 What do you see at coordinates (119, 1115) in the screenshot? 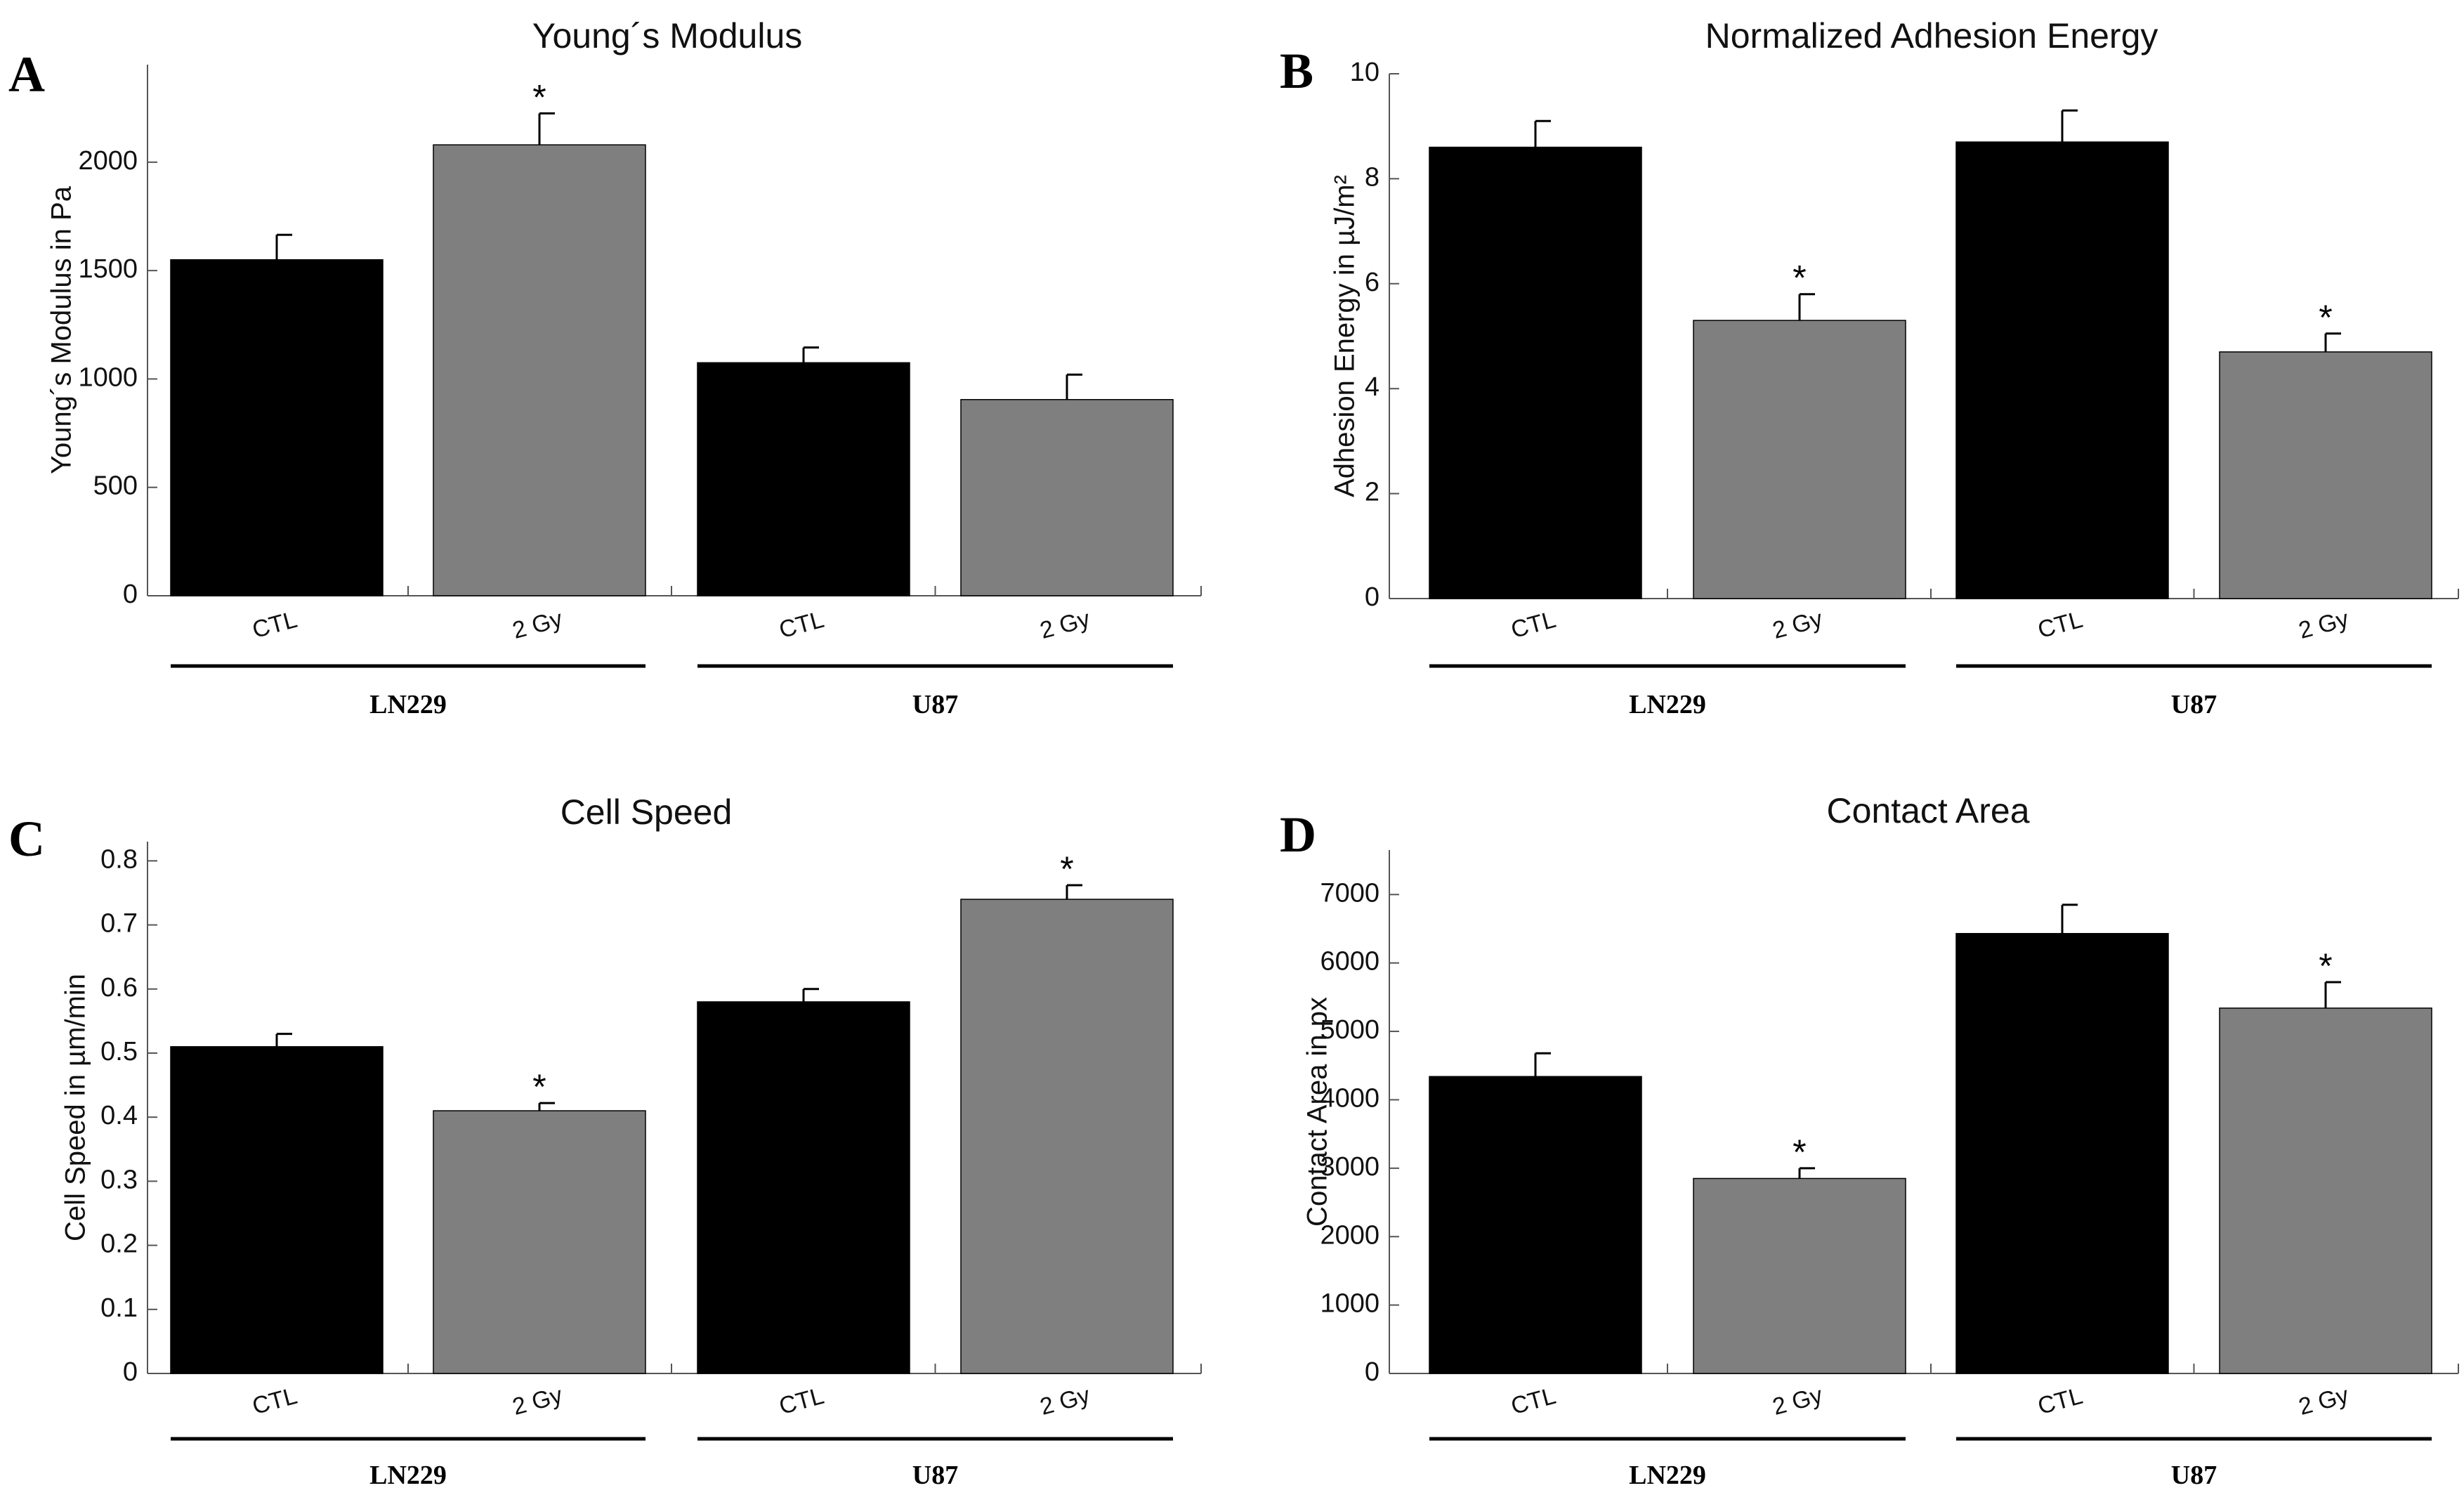
I see `y-tick-label: 0.4` at bounding box center [119, 1115].